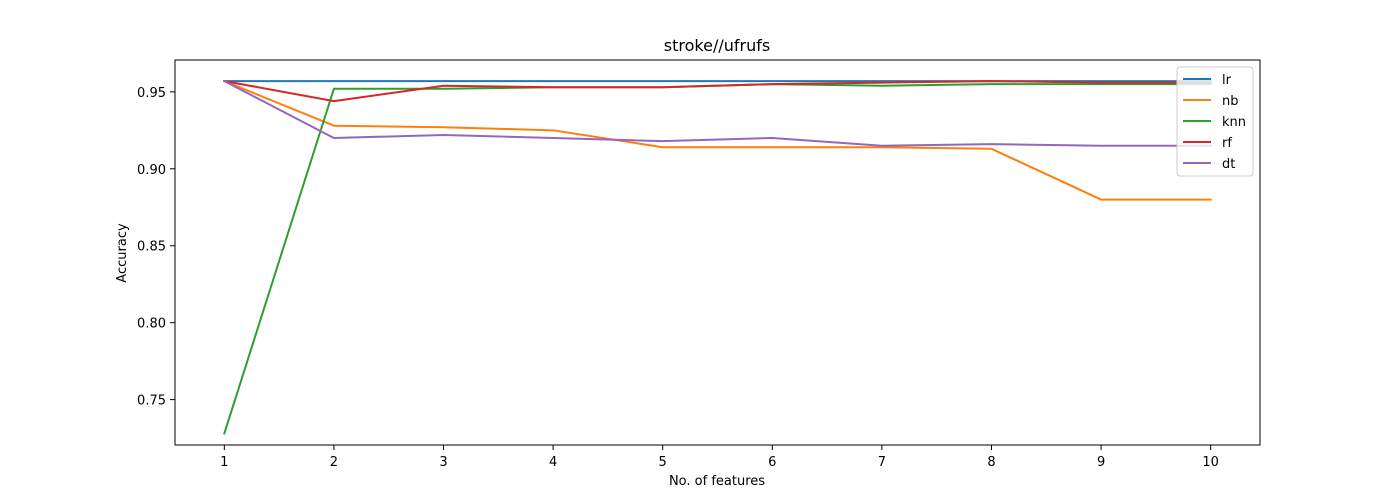  I want to click on legend-label-knn: knn, so click(1234, 122).